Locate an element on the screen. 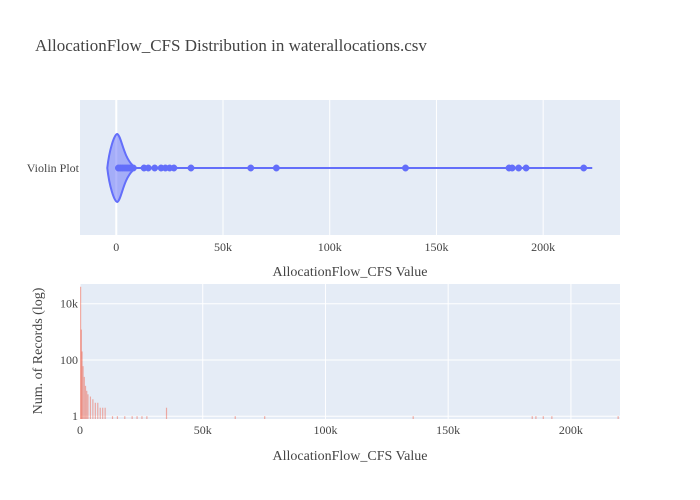 Image resolution: width=700 pixels, height=500 pixels. histogram-x-tick-label: 100k is located at coordinates (325, 430).